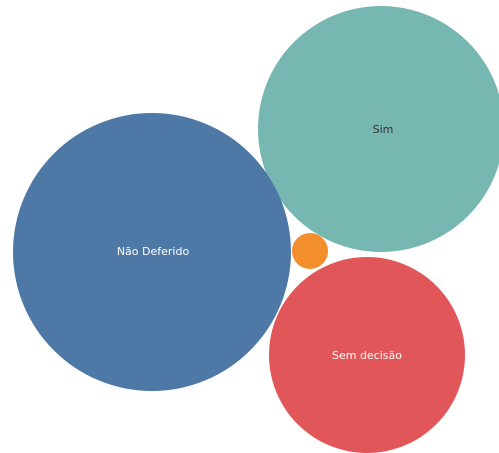 Image resolution: width=499 pixels, height=453 pixels. I want to click on bubble-small-orange, so click(310, 251).